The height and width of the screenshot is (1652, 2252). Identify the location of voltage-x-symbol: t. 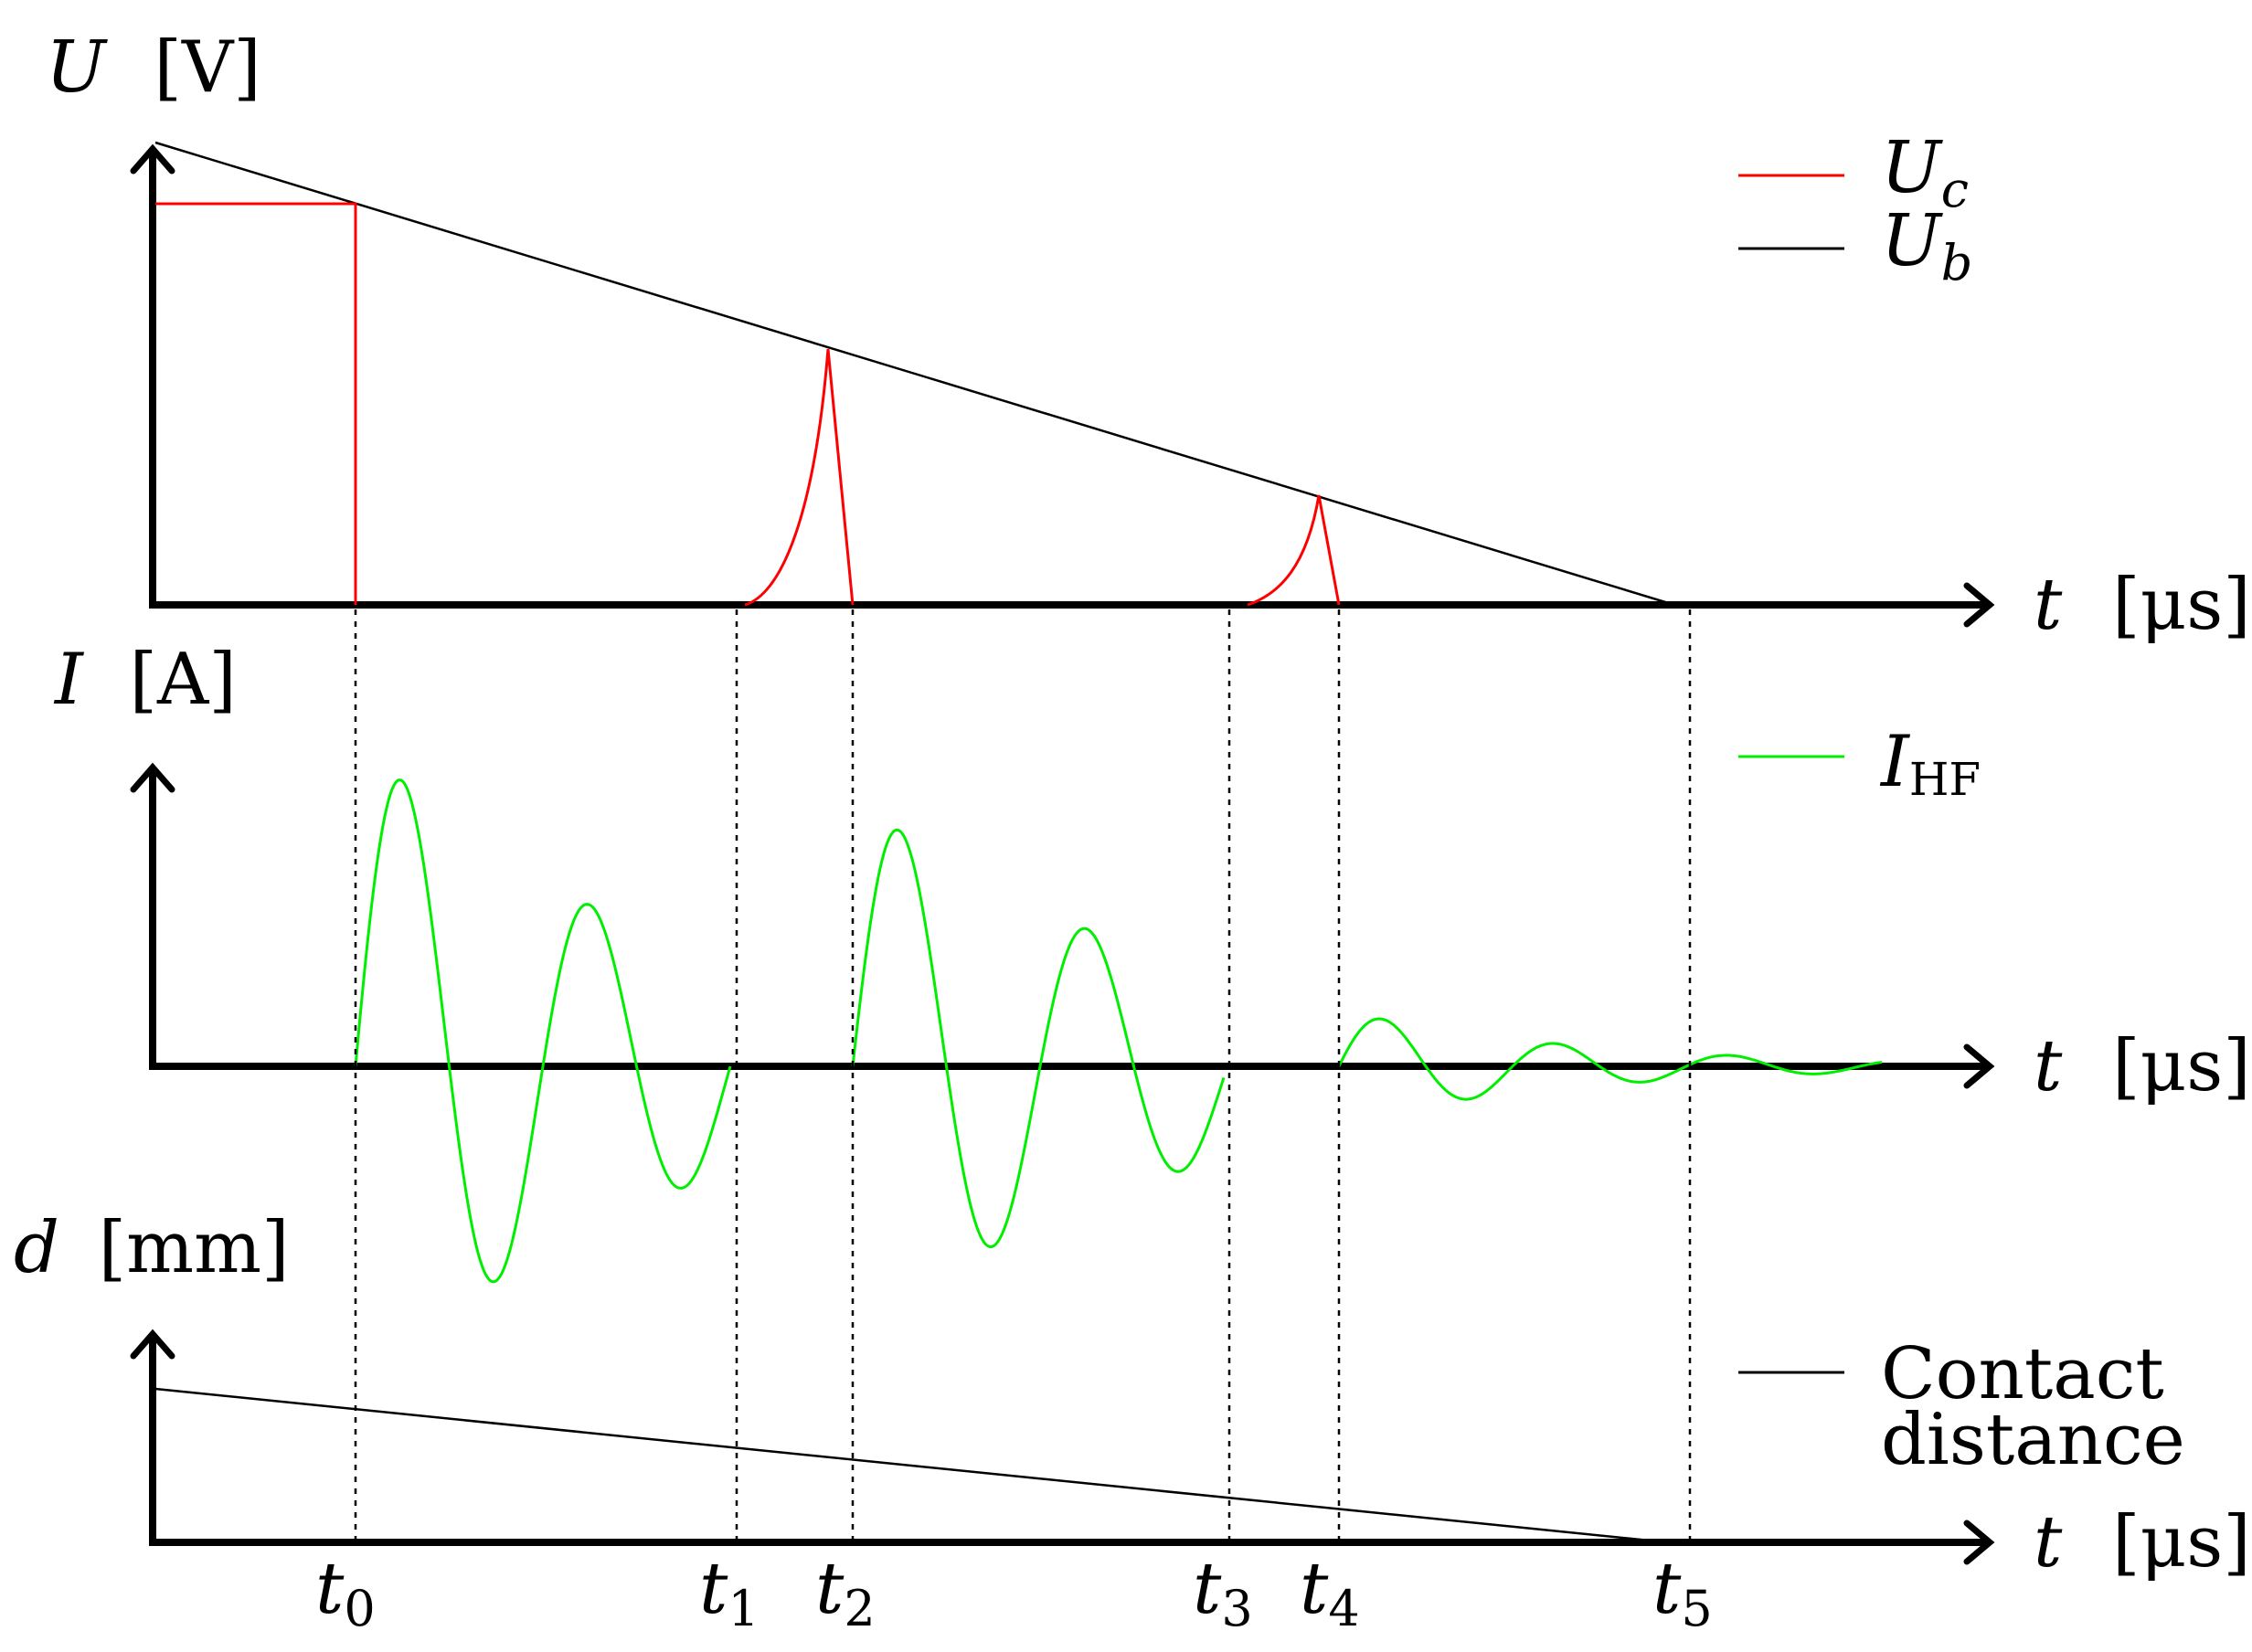
(2048, 605).